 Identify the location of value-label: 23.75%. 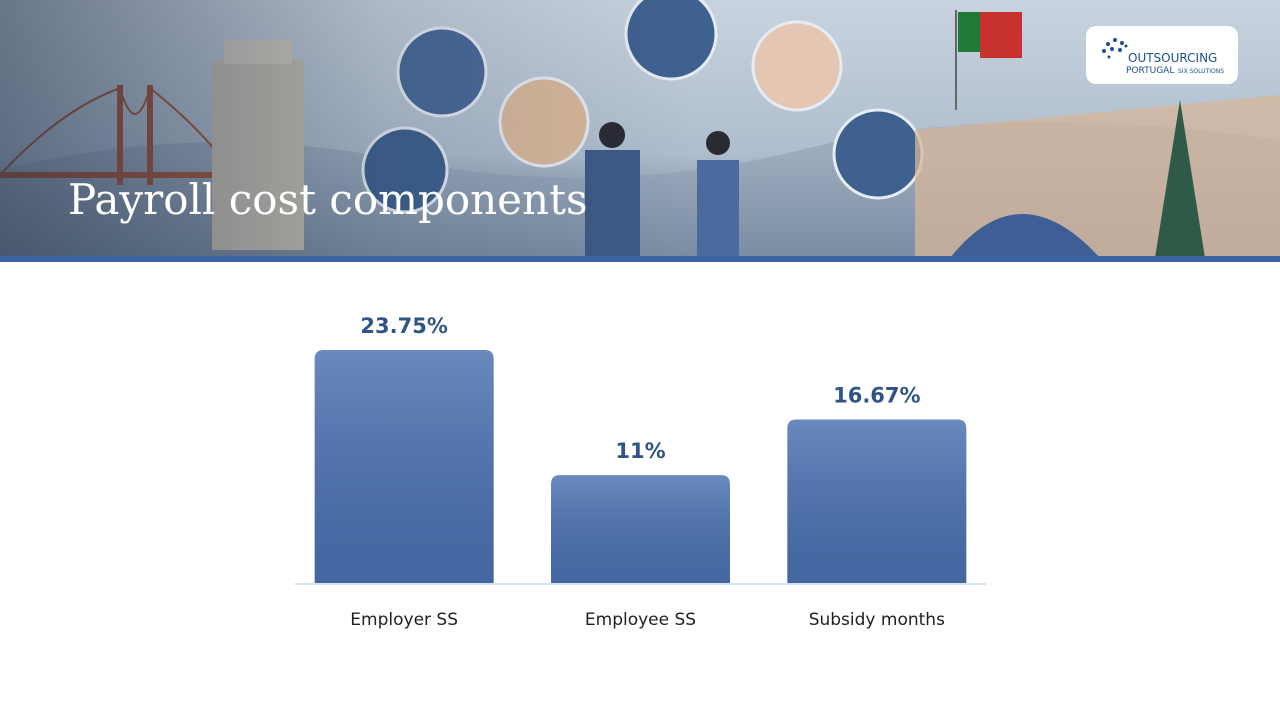
(403, 326).